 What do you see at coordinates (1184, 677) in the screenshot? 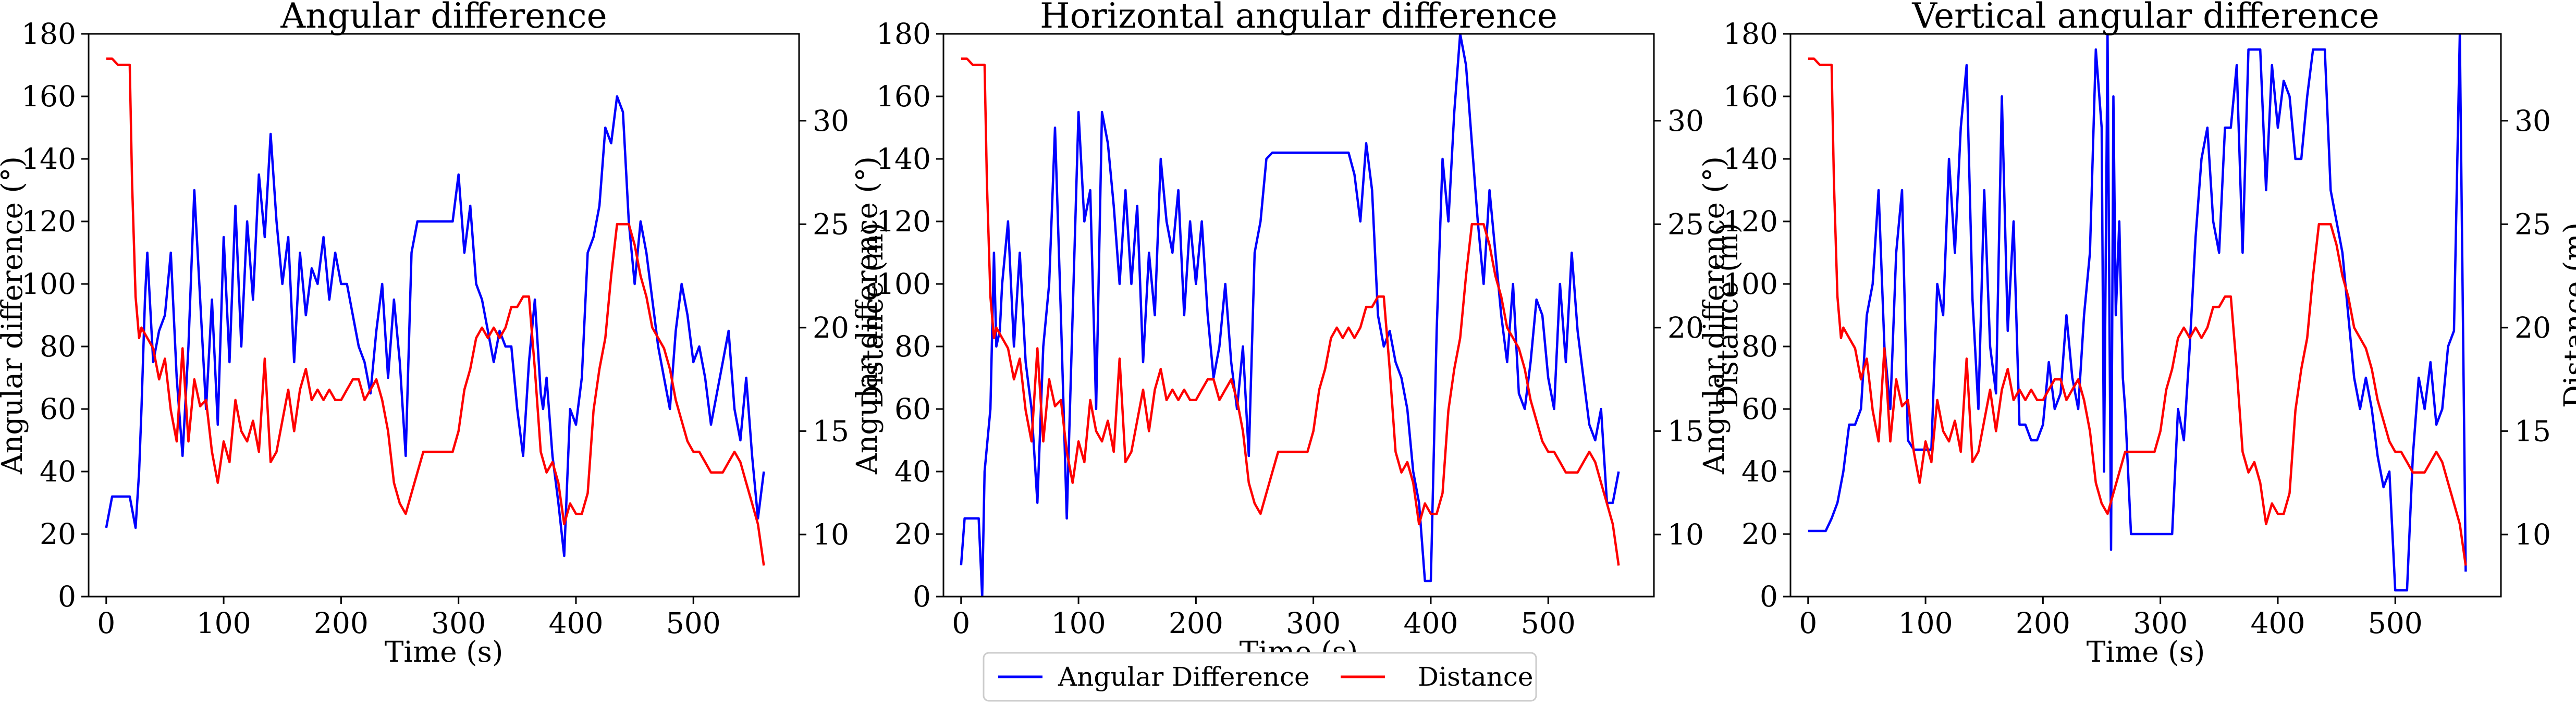
I see `legend-label-angular-difference: Angular Difference` at bounding box center [1184, 677].